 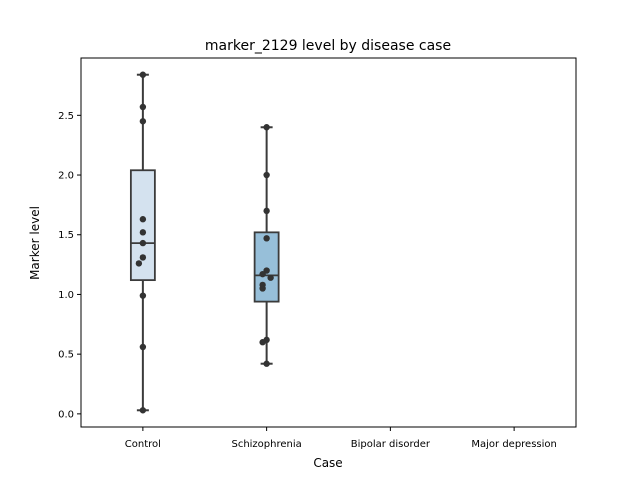 I want to click on y-tick-label: 0.5, so click(x=66, y=355).